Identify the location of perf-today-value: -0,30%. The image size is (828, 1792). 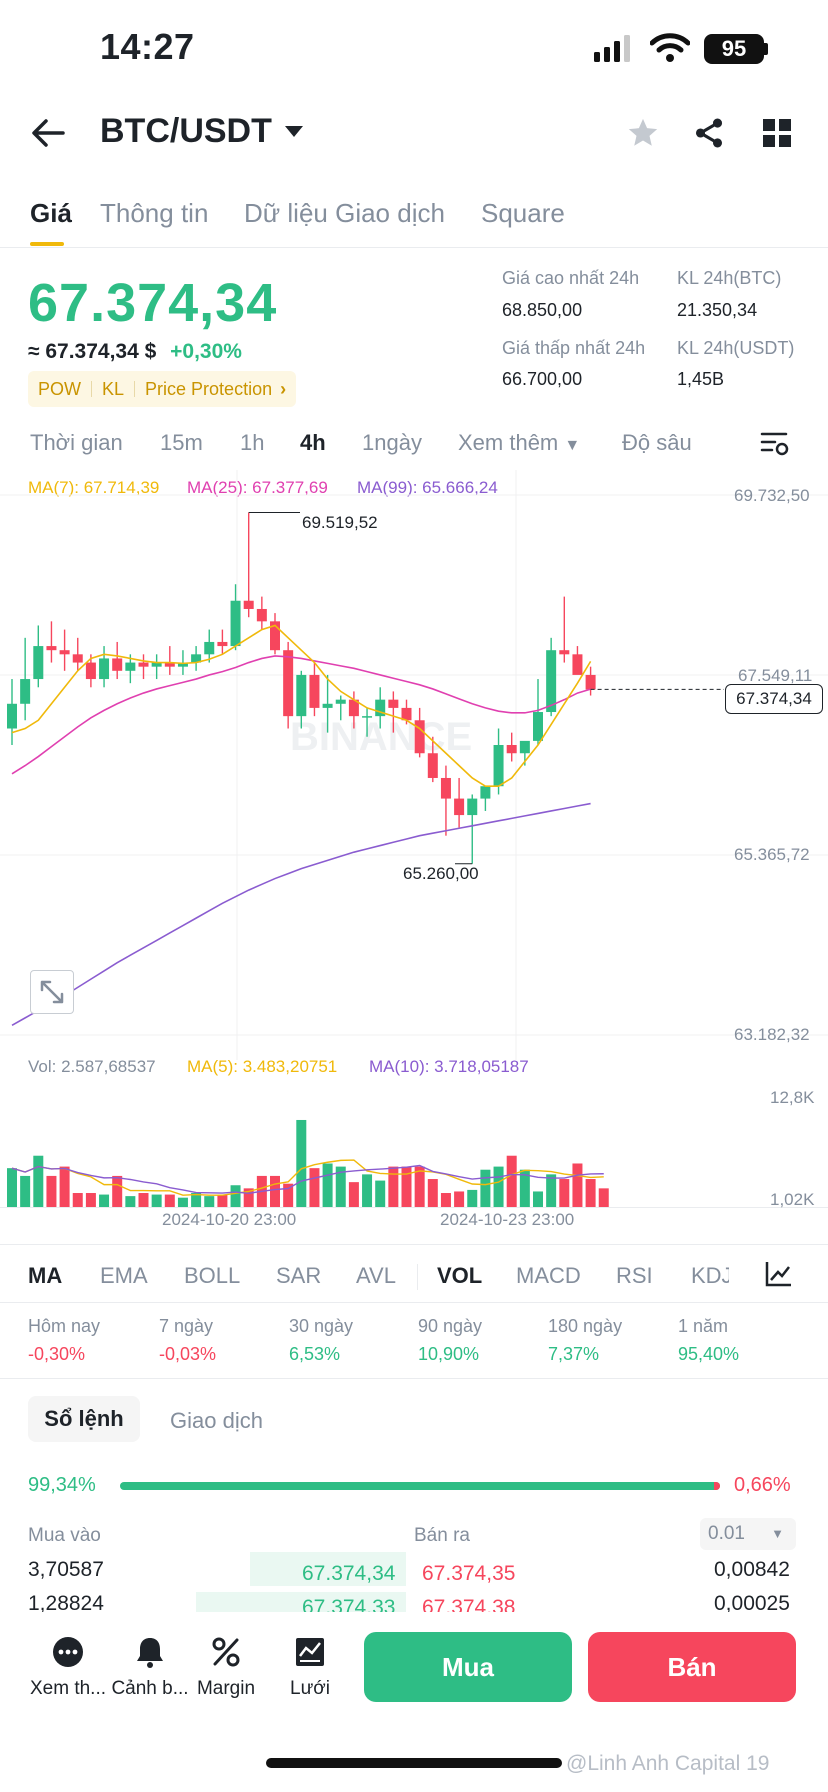
(57, 1354).